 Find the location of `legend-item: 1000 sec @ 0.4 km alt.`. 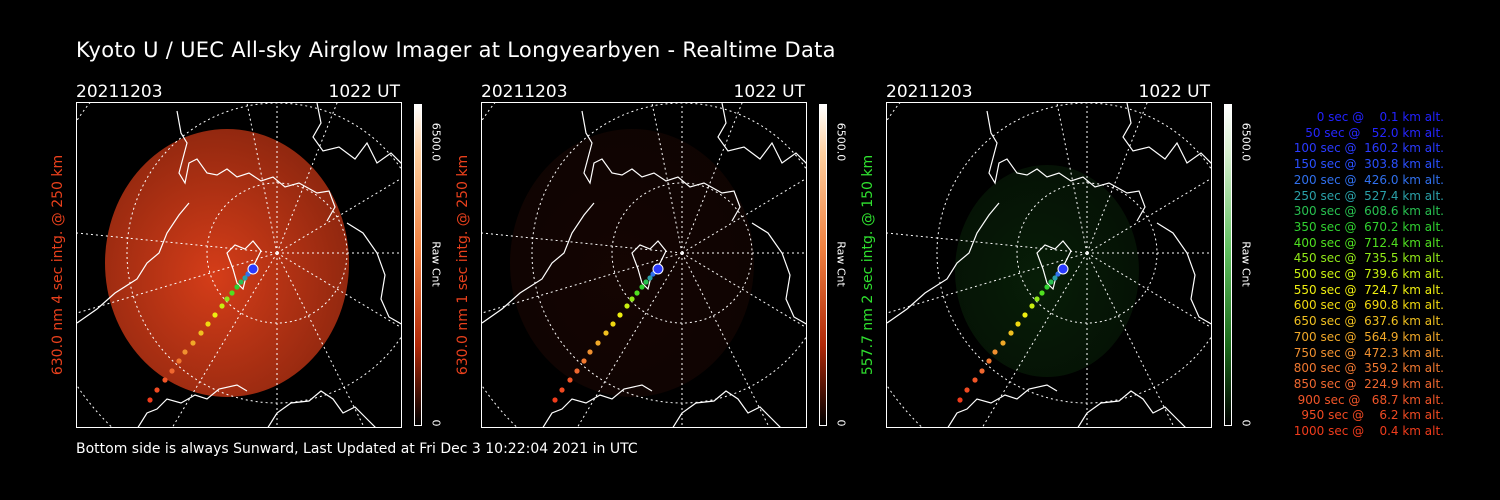

legend-item: 1000 sec @ 0.4 km alt. is located at coordinates (1368, 431).